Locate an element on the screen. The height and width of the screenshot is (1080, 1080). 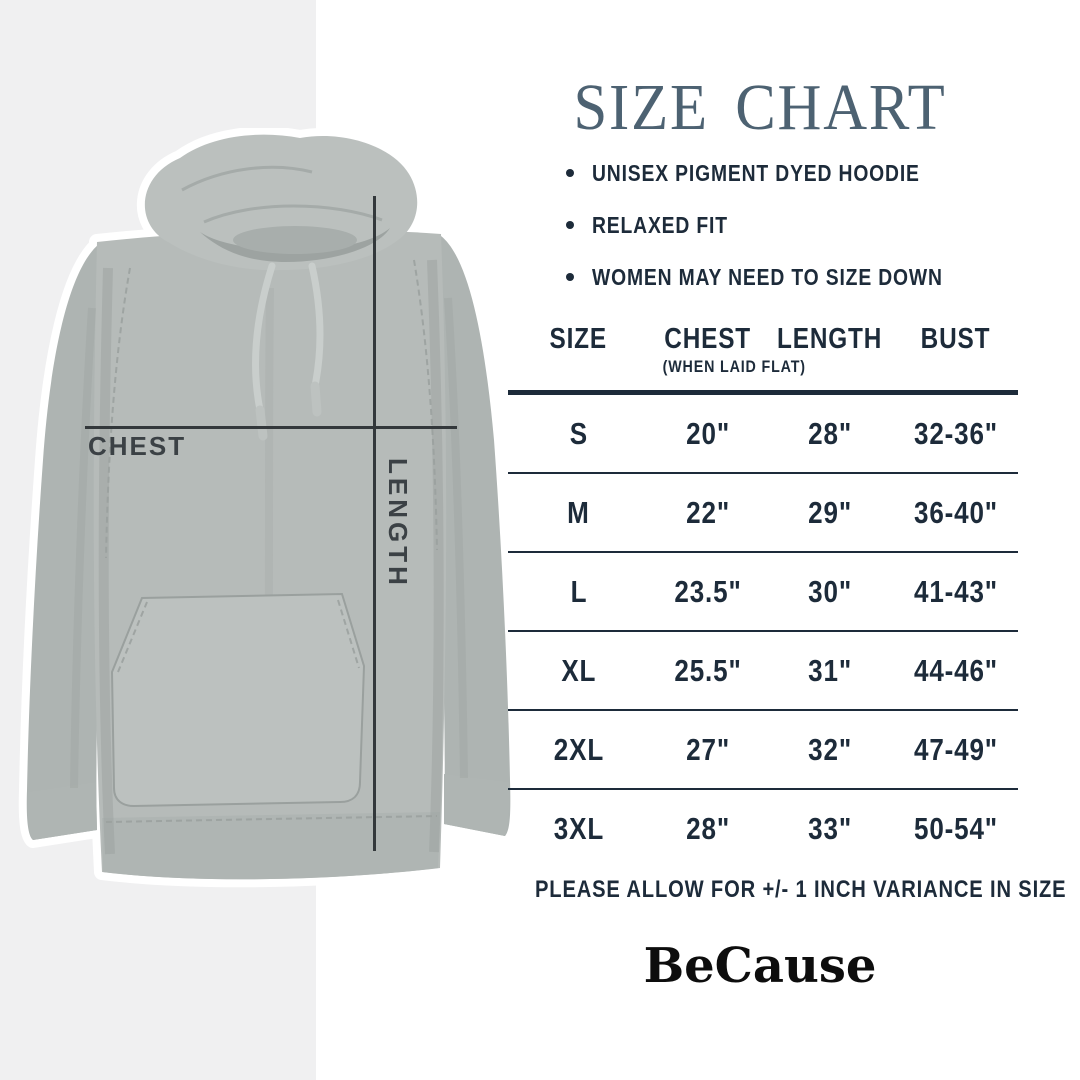
cell-length: 30" is located at coordinates (830, 591).